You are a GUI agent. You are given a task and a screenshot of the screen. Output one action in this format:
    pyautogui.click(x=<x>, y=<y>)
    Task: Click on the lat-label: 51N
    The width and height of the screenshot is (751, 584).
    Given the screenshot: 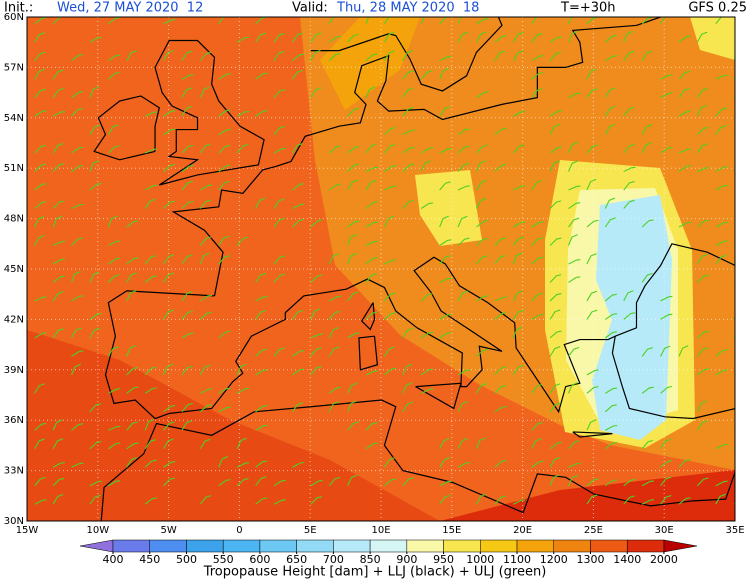 What is the action you would take?
    pyautogui.click(x=14, y=168)
    